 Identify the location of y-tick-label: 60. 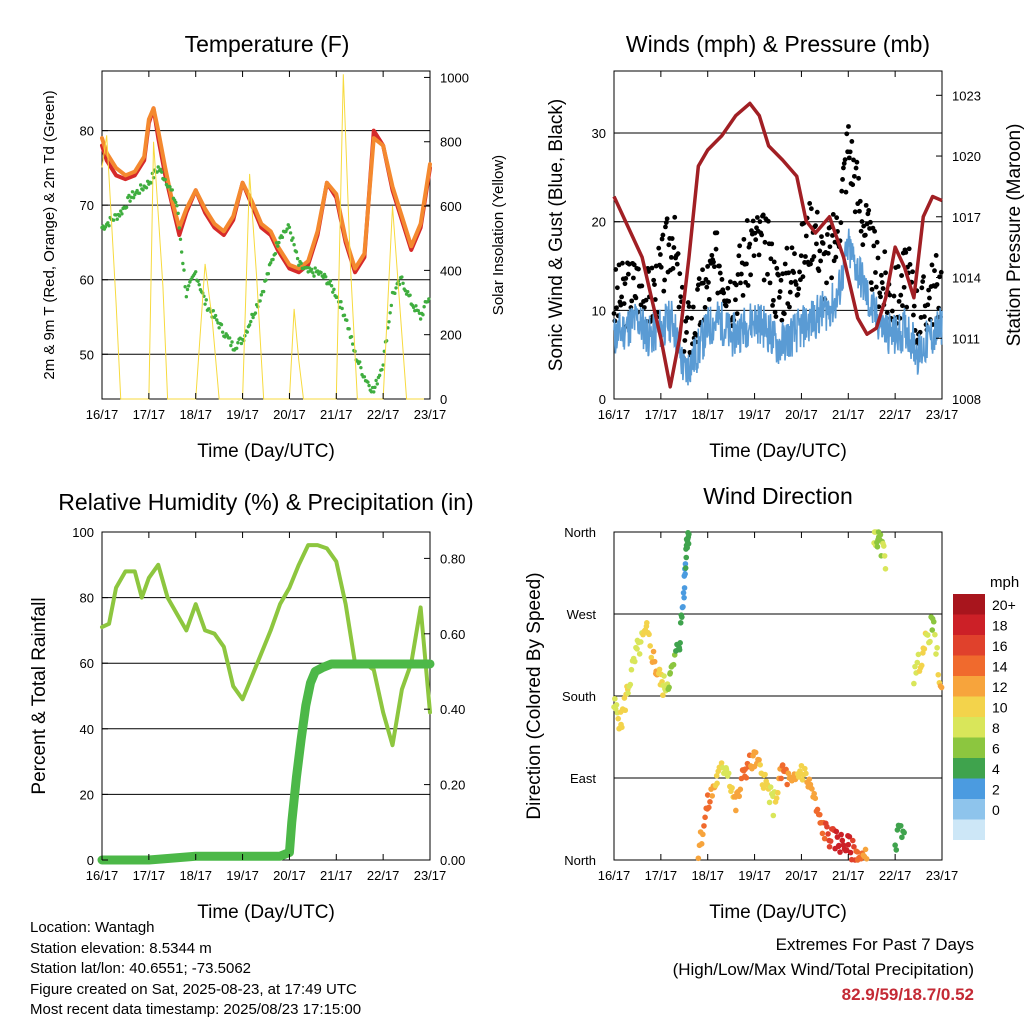
(87, 663).